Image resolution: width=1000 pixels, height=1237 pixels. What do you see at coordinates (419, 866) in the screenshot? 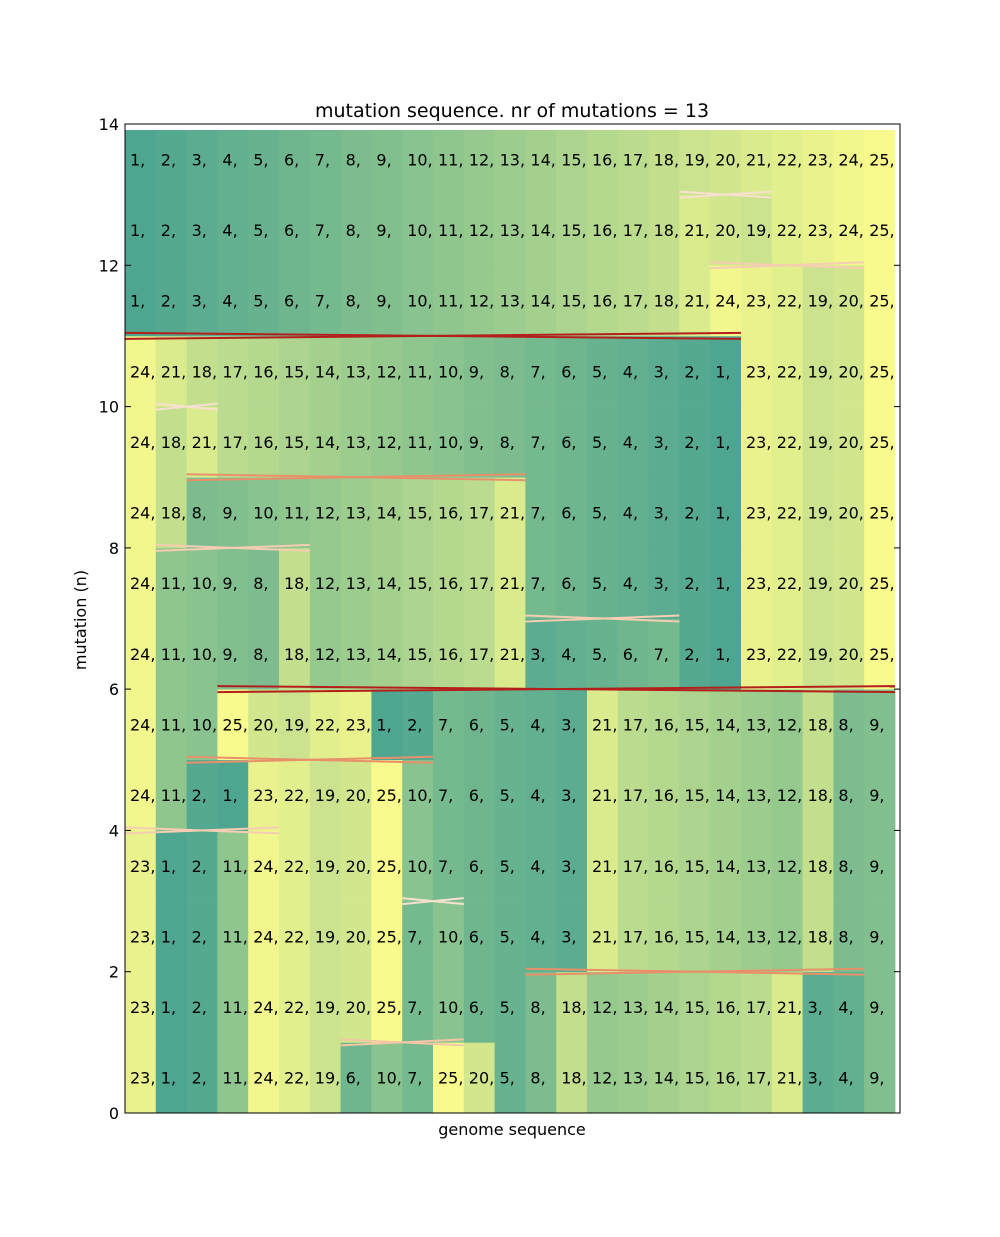
I see `cell-label: 10,` at bounding box center [419, 866].